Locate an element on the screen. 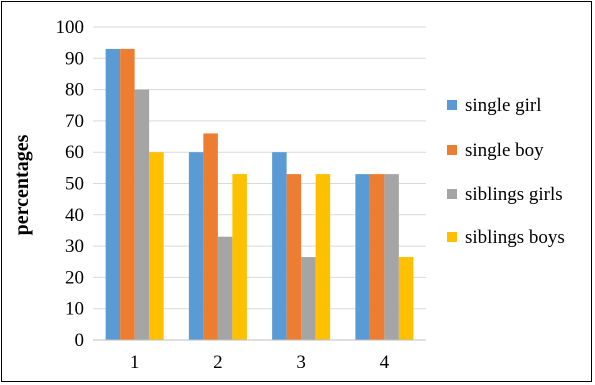 This screenshot has width=595, height=385. y-tick-label: 10 is located at coordinates (74, 309).